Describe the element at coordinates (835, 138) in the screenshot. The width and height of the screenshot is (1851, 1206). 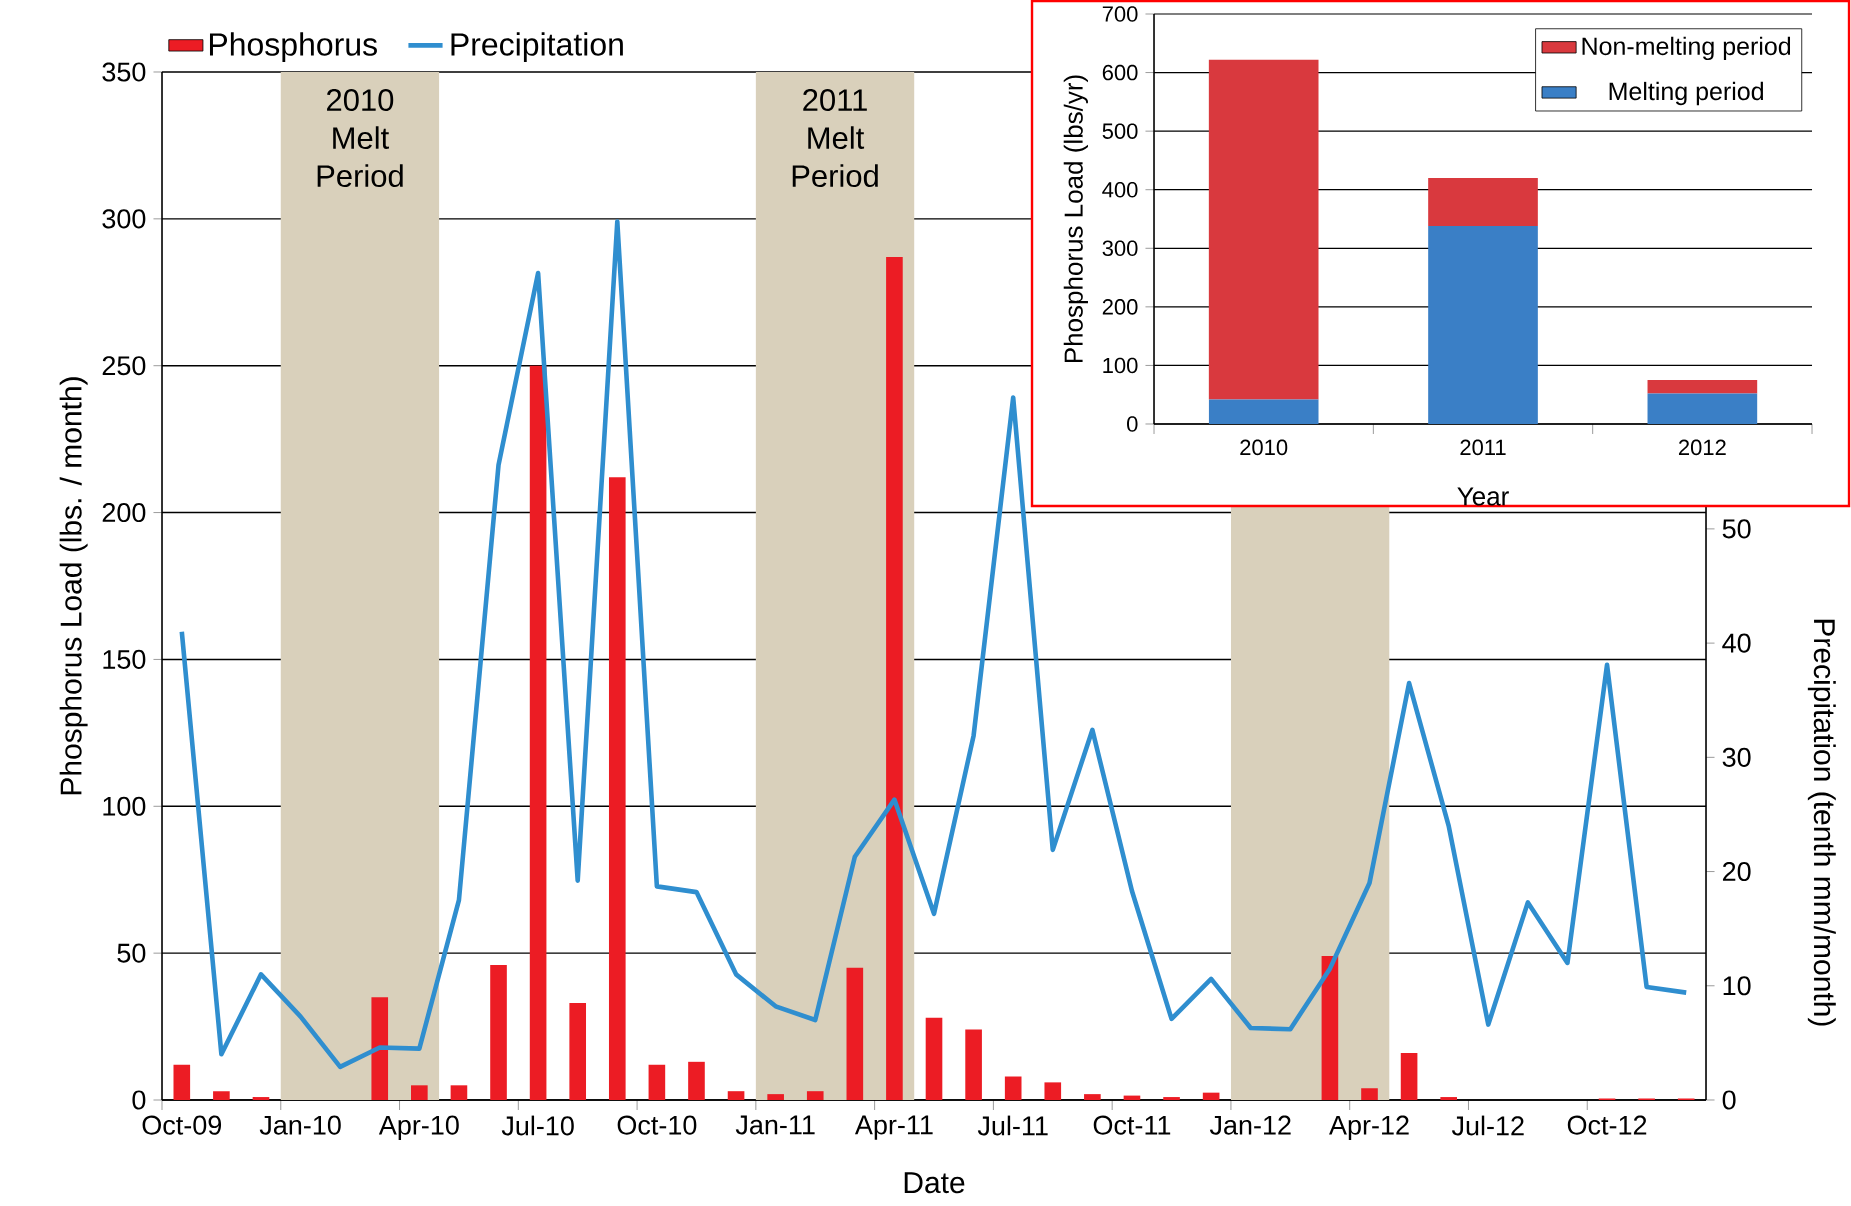
I see `band-label: 2011 Melt Period` at that location.